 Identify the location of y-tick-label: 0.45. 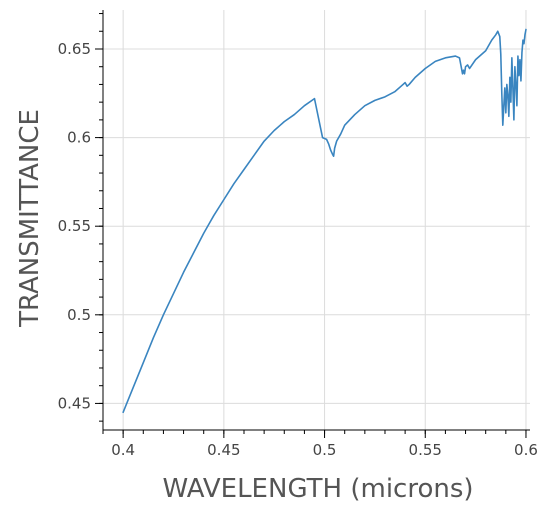
(74, 403).